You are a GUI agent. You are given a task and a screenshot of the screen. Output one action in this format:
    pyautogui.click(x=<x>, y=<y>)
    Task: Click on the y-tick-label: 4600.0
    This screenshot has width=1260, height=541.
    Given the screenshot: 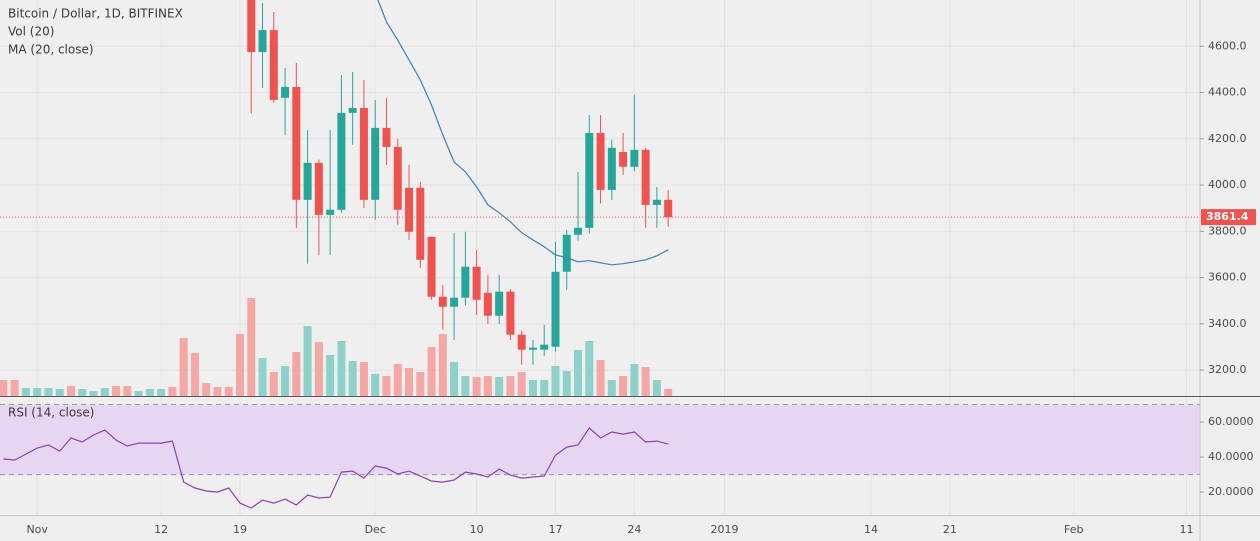 What is the action you would take?
    pyautogui.click(x=1227, y=45)
    